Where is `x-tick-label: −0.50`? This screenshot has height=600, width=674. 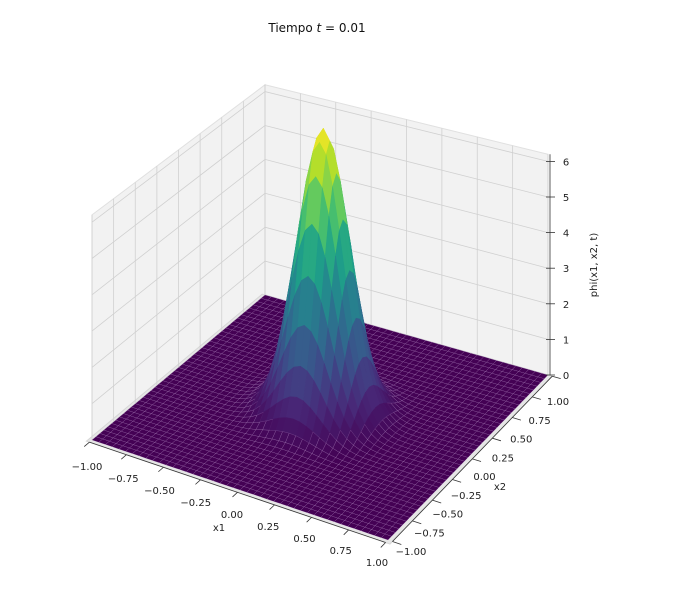
x-tick-label: −0.50 is located at coordinates (159, 491).